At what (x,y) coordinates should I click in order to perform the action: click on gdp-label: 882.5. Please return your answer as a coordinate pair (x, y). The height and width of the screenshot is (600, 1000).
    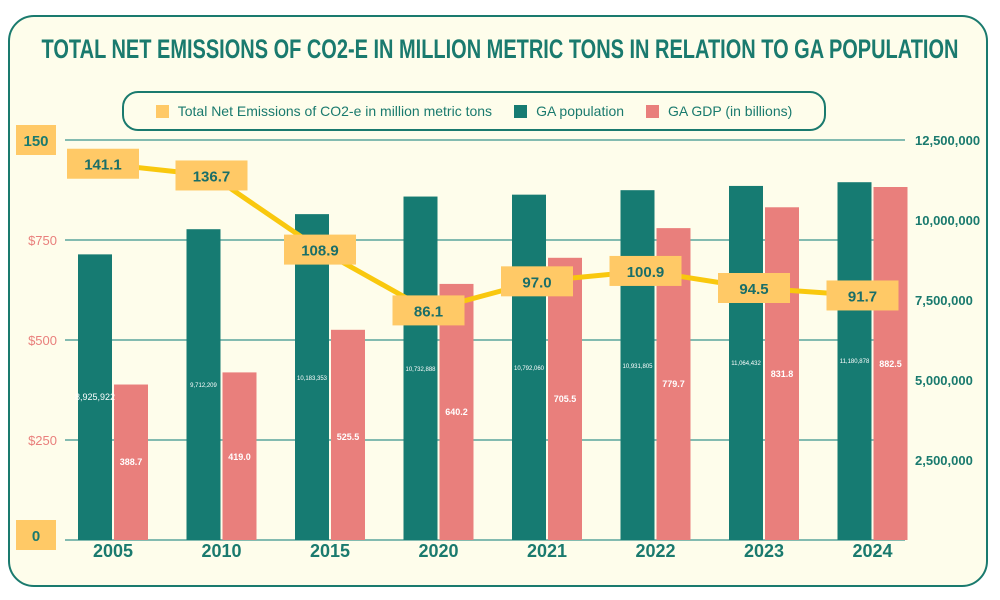
    Looking at the image, I should click on (890, 364).